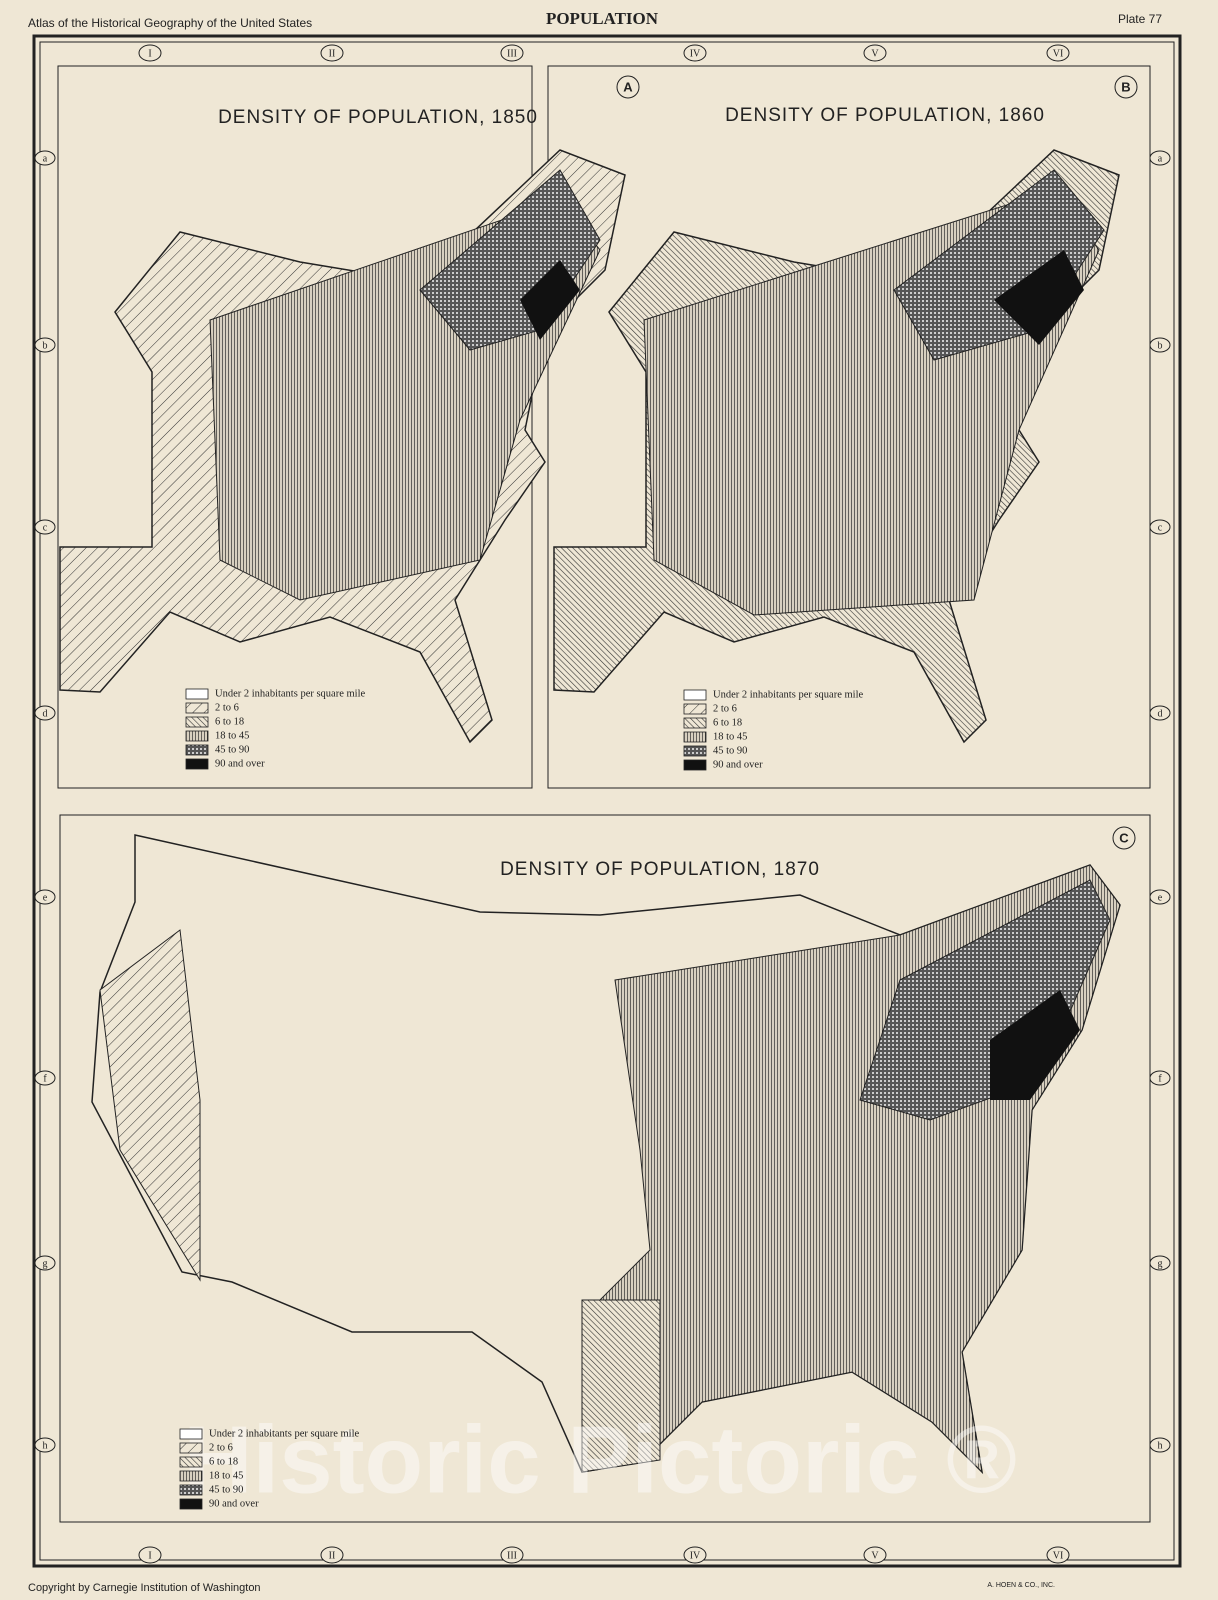  I want to click on grid-label: III, so click(512, 53).